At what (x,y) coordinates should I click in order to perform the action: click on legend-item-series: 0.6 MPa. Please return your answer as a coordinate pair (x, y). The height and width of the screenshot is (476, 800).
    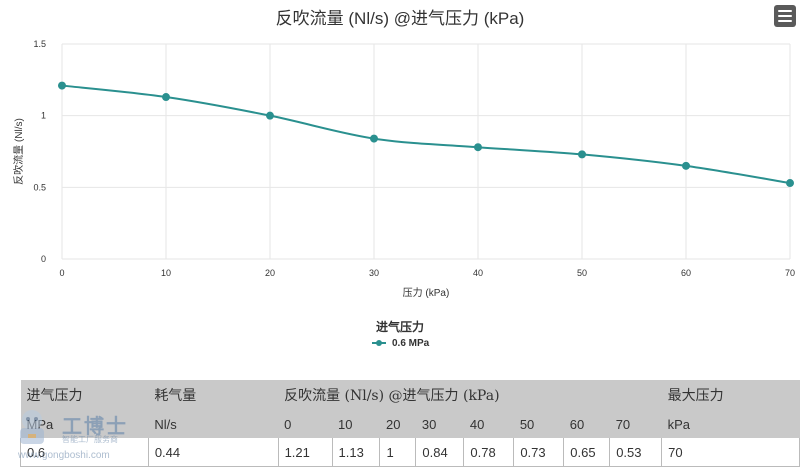
    Looking at the image, I should click on (400, 343).